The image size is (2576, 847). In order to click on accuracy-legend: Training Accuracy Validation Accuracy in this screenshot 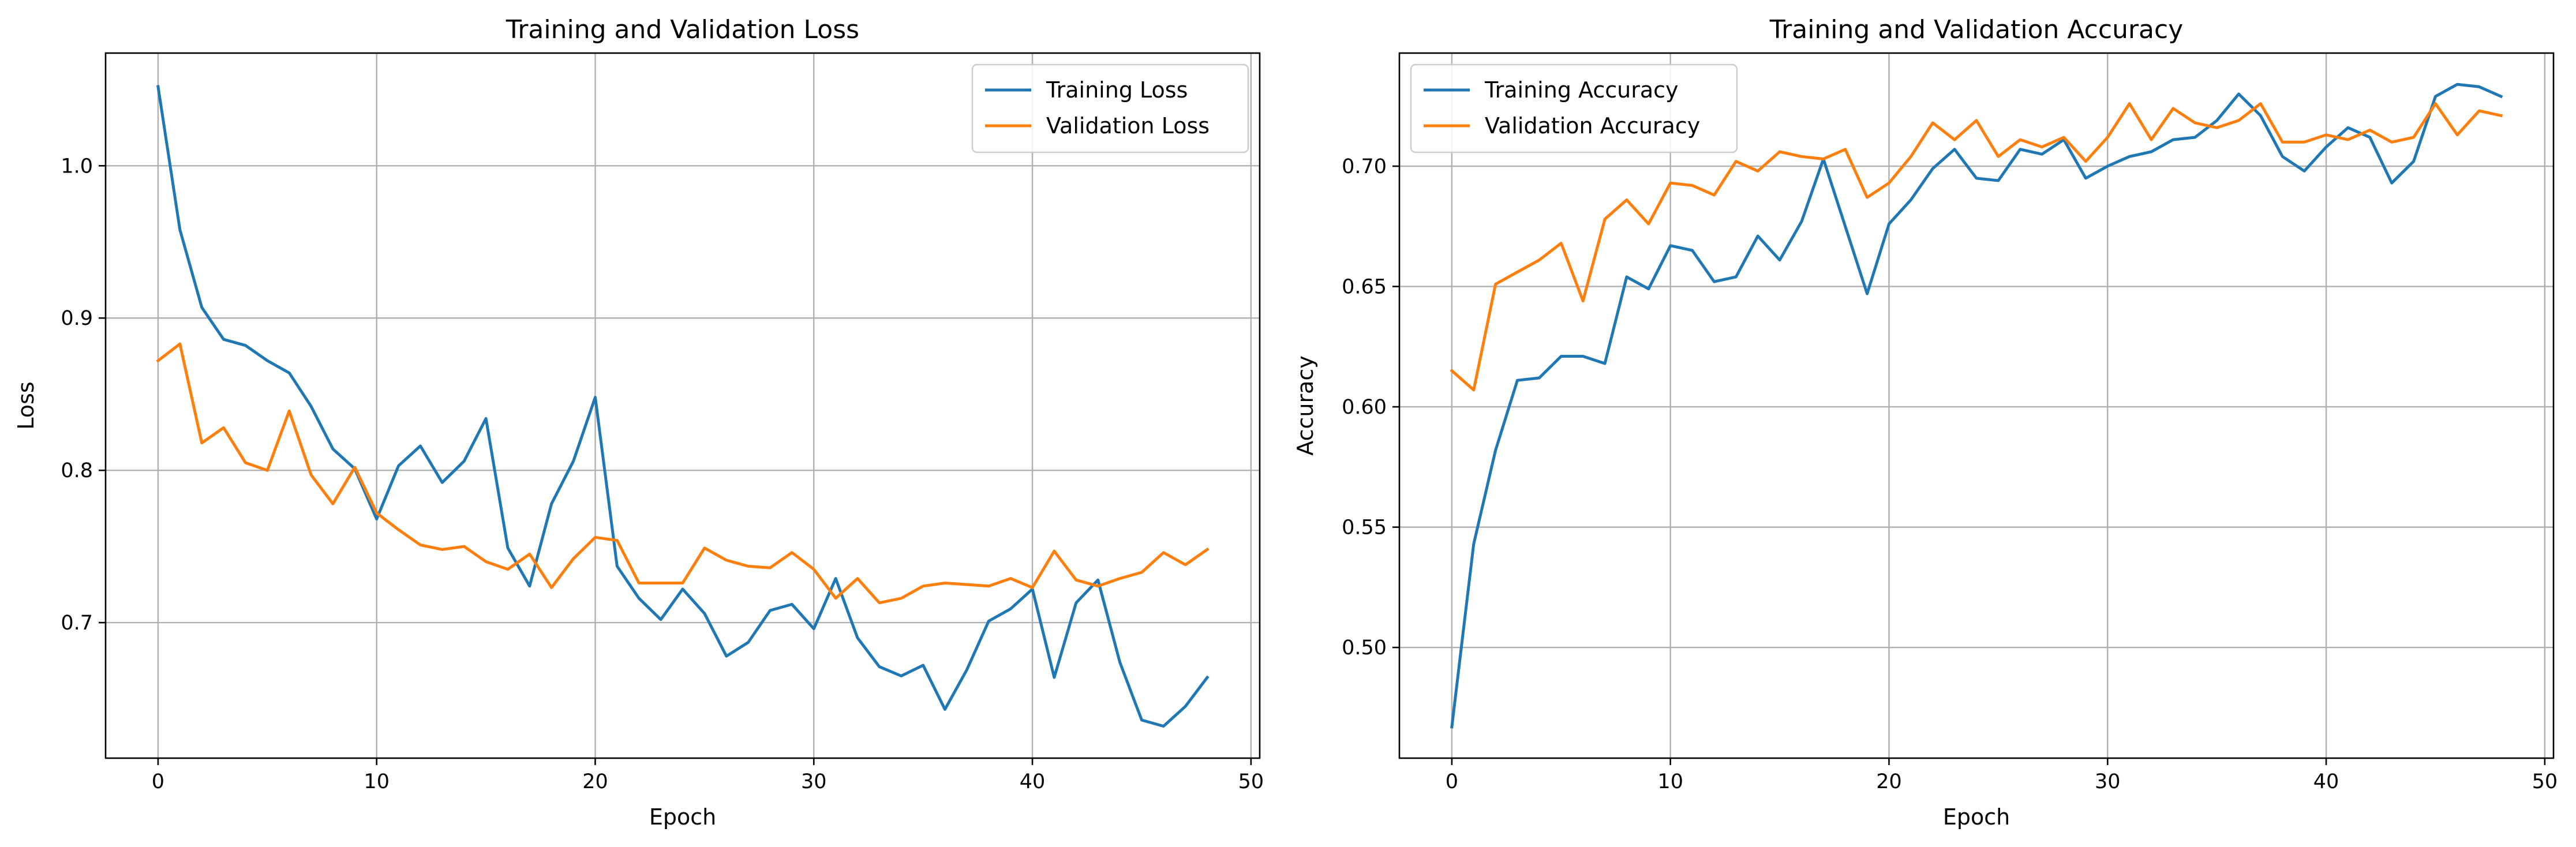, I will do `click(1574, 108)`.